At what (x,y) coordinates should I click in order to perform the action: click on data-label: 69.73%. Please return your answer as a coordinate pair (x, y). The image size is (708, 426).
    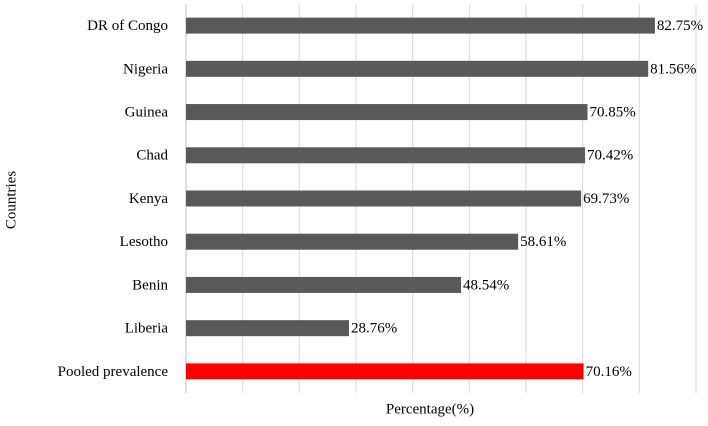
    Looking at the image, I should click on (606, 199).